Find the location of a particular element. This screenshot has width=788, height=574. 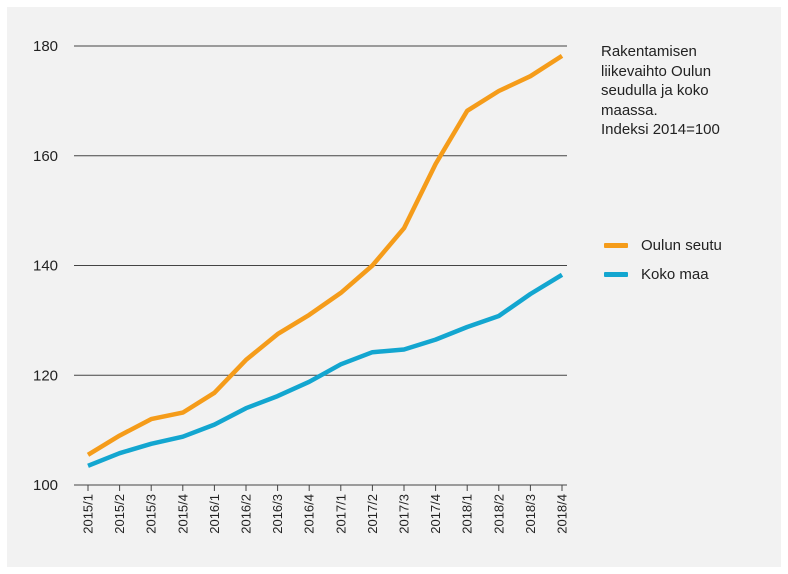

y-tick-label-100: 100 is located at coordinates (45, 485).